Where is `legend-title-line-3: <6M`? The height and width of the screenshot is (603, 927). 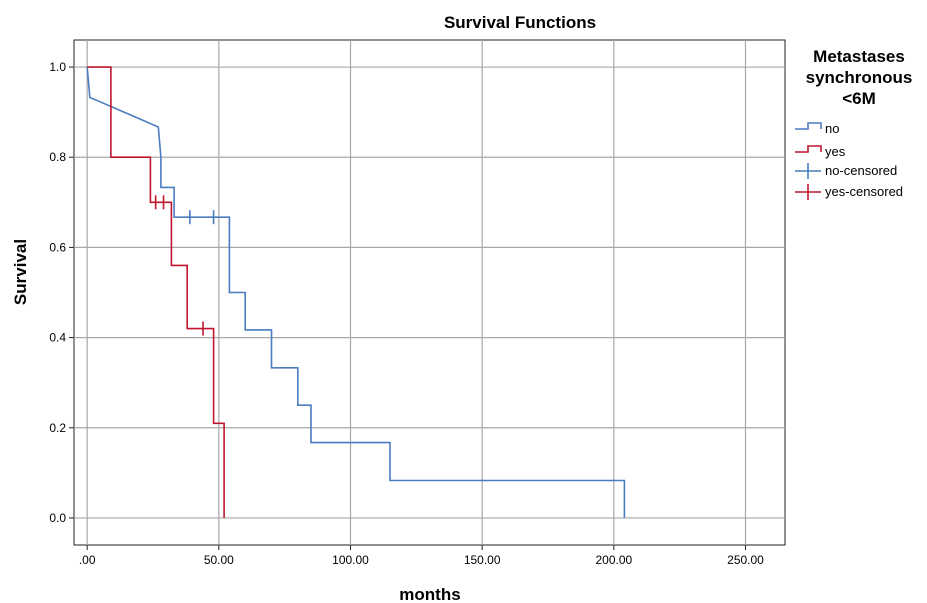
legend-title-line-3: <6M is located at coordinates (859, 98).